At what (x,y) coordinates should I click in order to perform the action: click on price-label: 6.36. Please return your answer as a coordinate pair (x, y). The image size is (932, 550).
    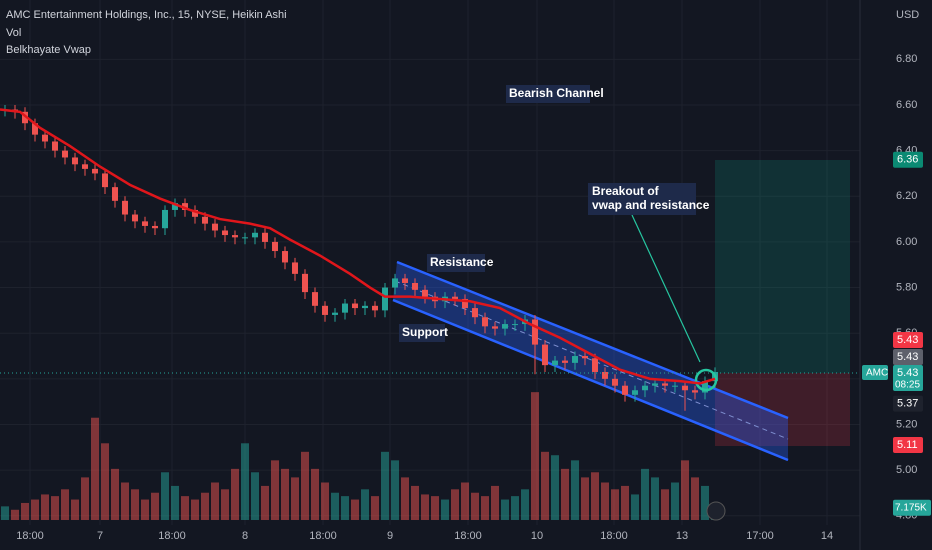
    Looking at the image, I should click on (907, 160).